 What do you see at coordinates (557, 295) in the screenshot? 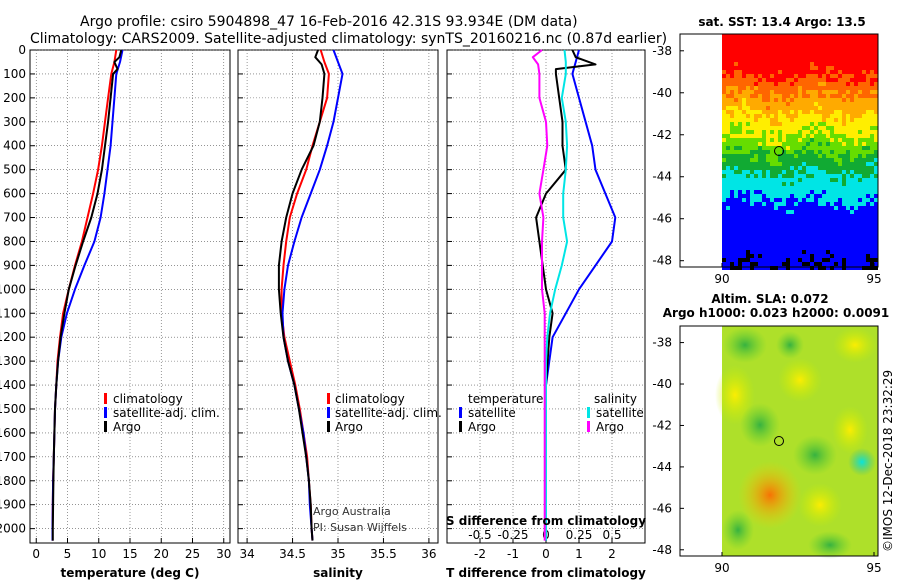
I see `diff-sal-satellite-line` at bounding box center [557, 295].